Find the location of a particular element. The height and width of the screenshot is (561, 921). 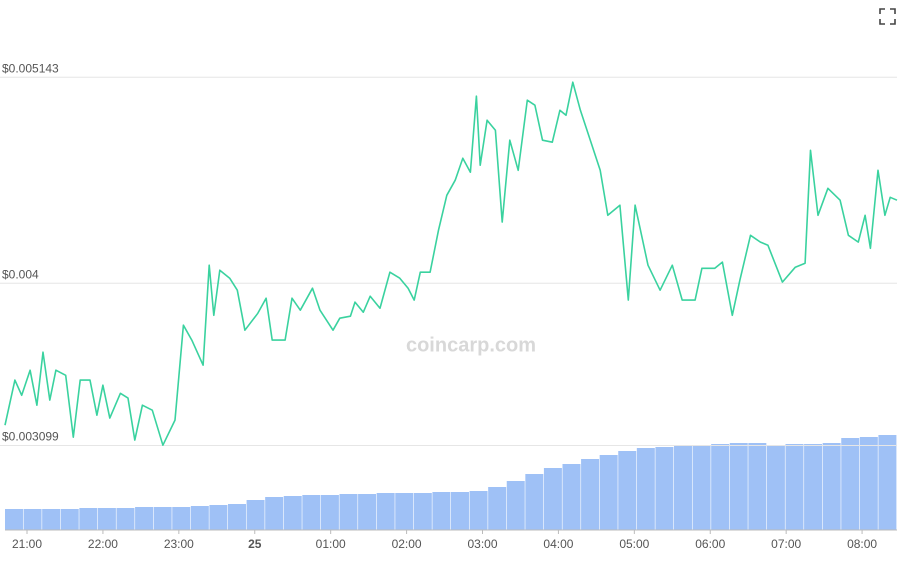

x-tick-label: 03:00 is located at coordinates (482, 544).